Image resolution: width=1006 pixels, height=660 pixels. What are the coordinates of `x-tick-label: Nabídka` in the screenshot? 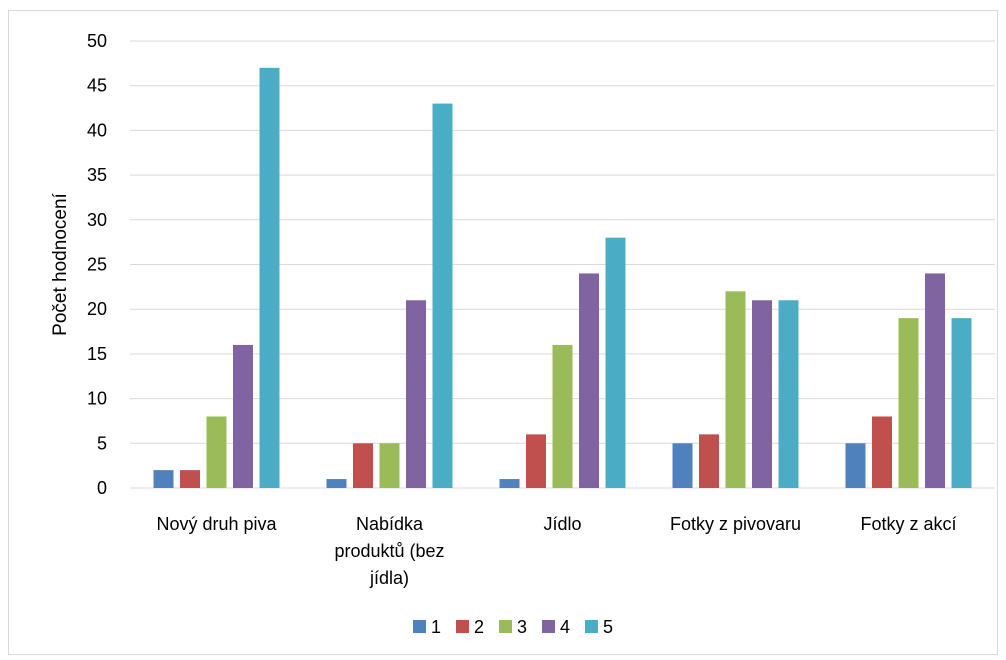 It's located at (390, 524).